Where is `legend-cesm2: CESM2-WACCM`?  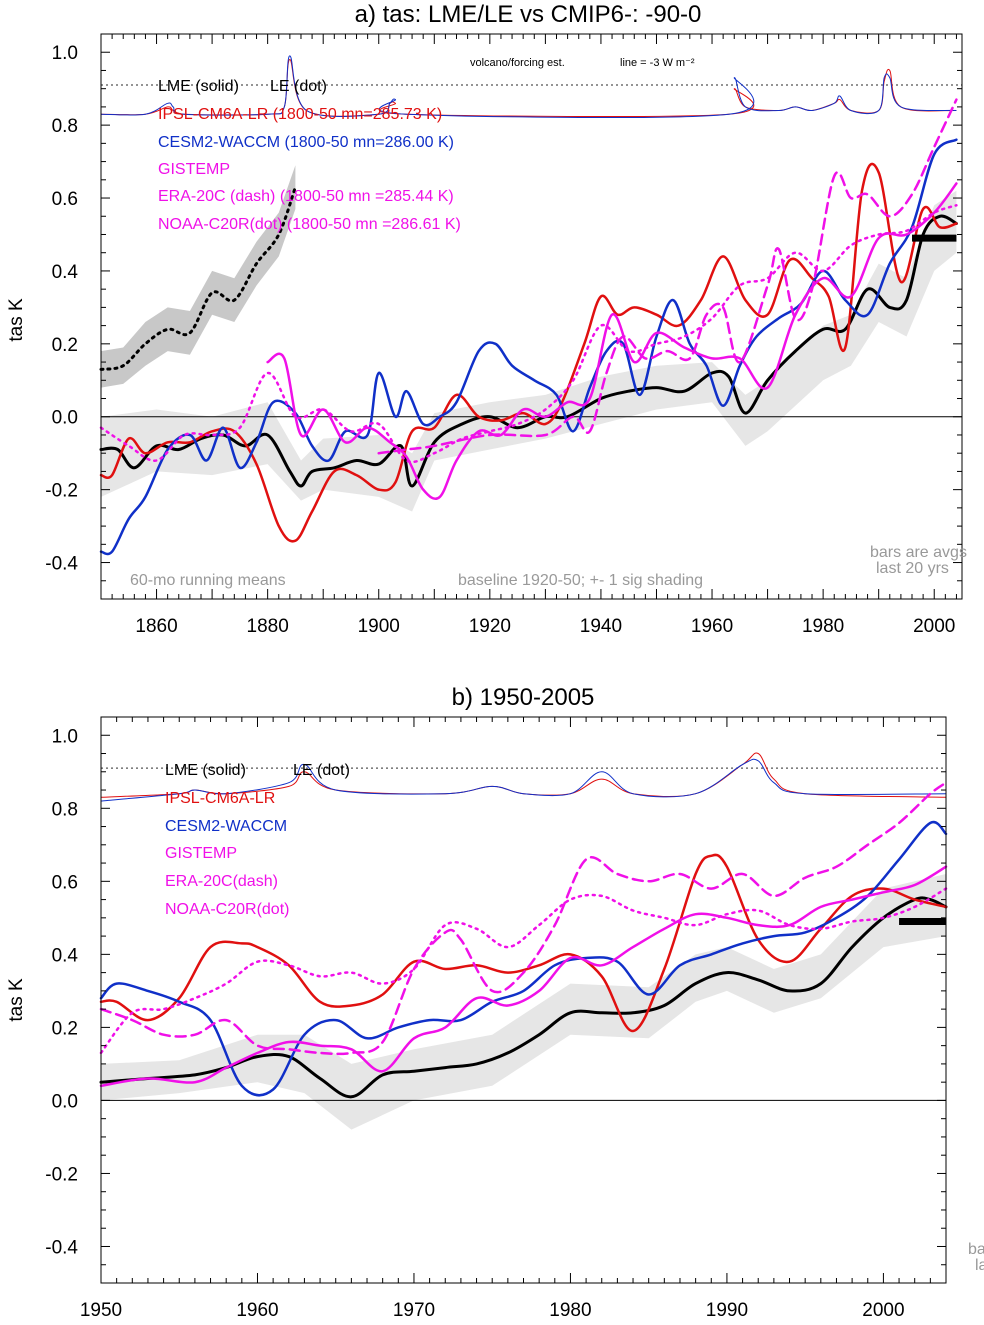
legend-cesm2: CESM2-WACCM is located at coordinates (226, 826).